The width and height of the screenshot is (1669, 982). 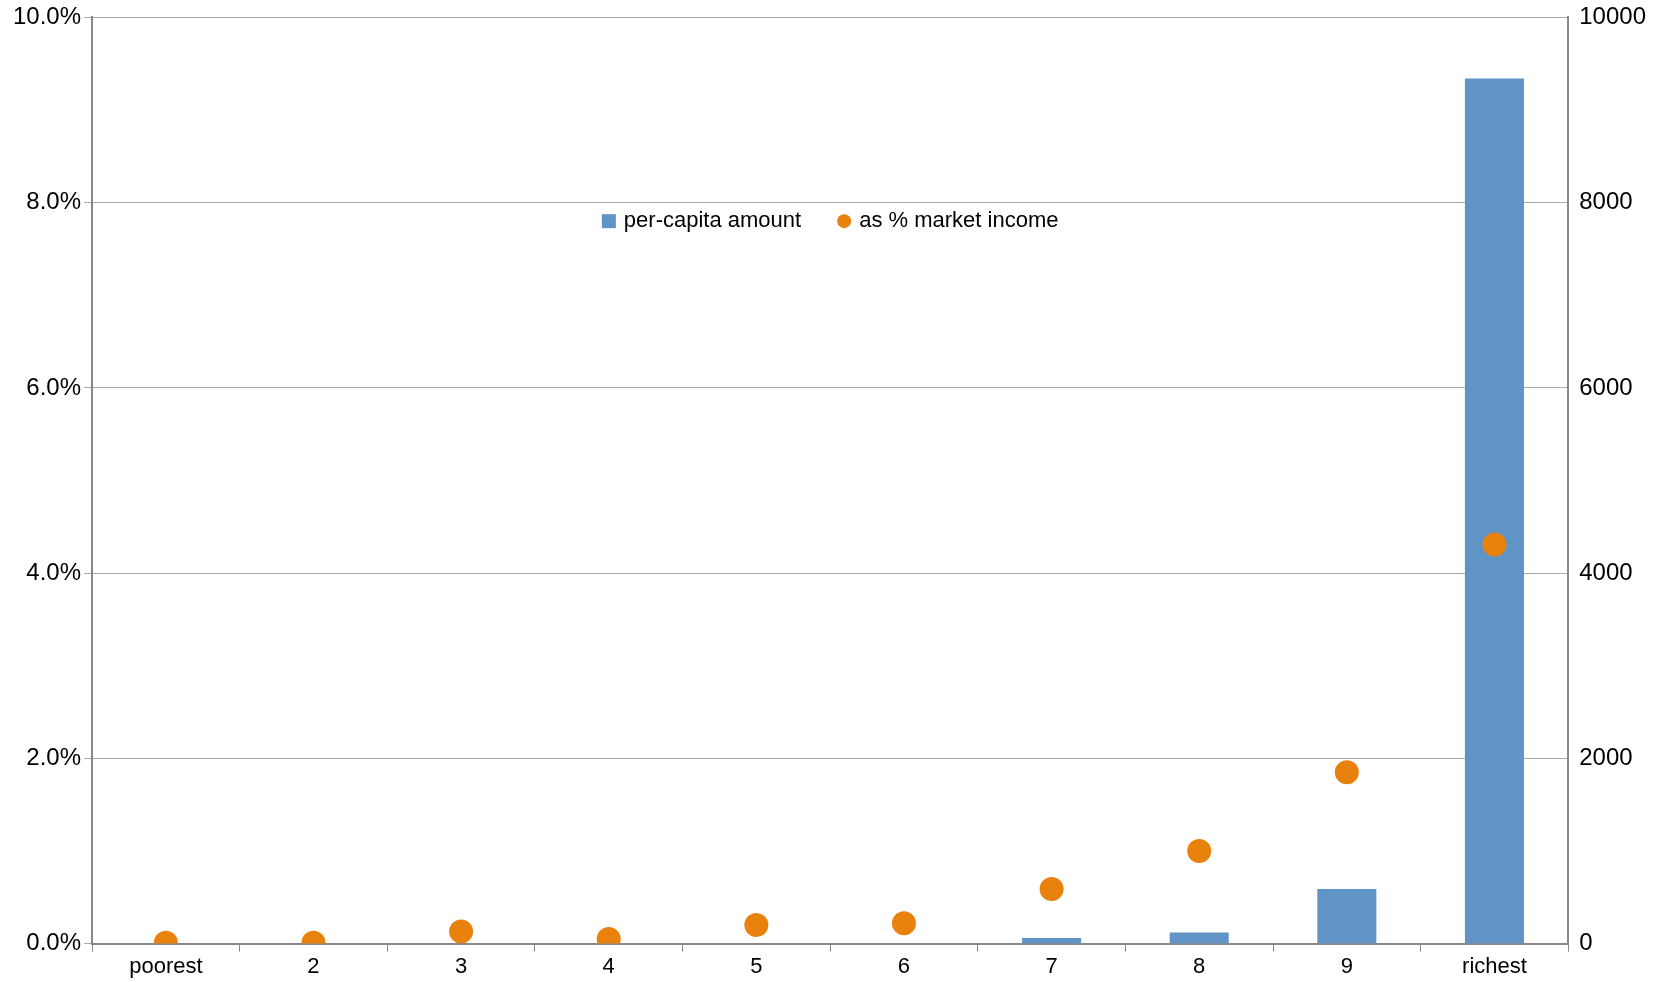 What do you see at coordinates (1606, 201) in the screenshot?
I see `y2-tick-label: 8000` at bounding box center [1606, 201].